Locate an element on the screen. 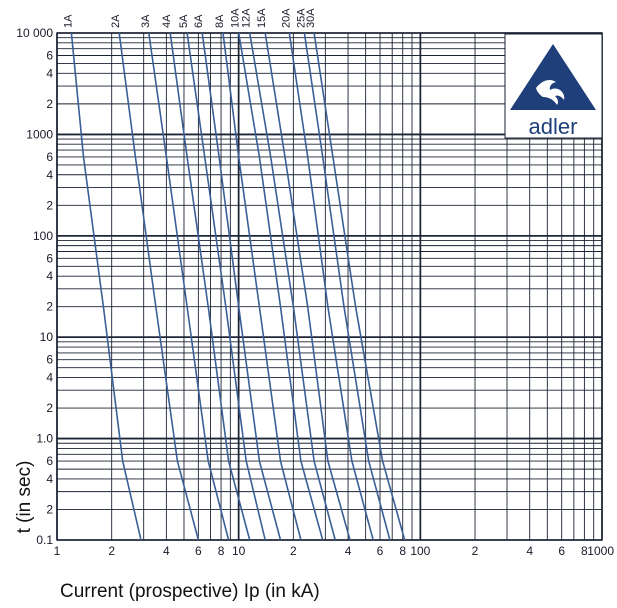 The height and width of the screenshot is (608, 617). eagle-icon is located at coordinates (550, 92).